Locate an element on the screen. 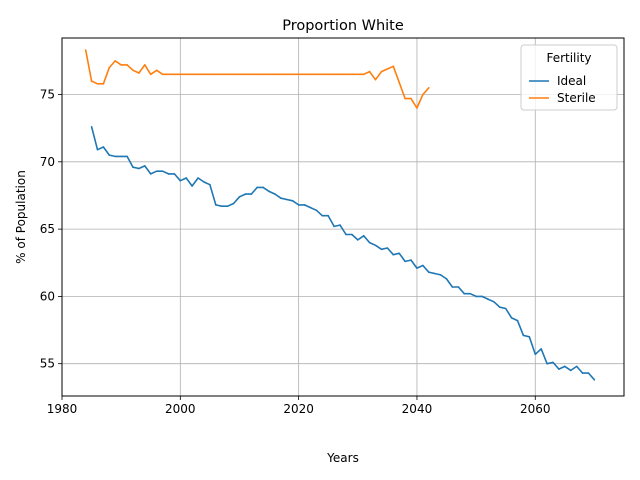 This screenshot has height=480, width=640. x-axis-ticks: 1980 2000 2020 2040 2060 is located at coordinates (299, 406).